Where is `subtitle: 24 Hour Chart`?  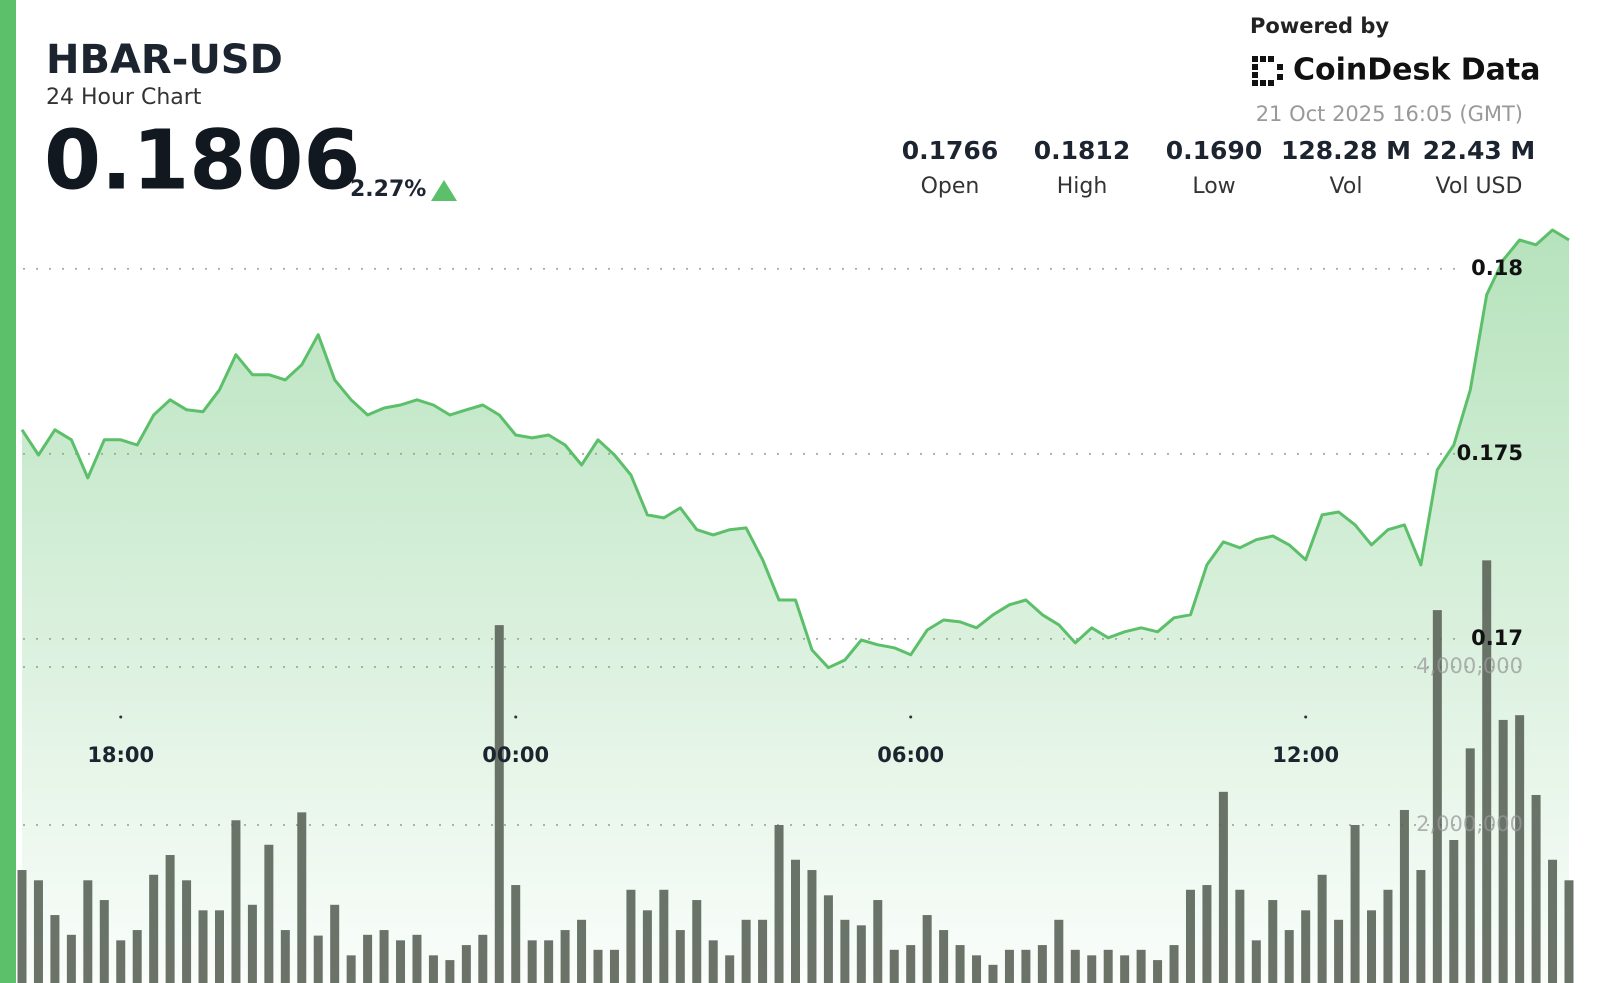 subtitle: 24 Hour Chart is located at coordinates (124, 97).